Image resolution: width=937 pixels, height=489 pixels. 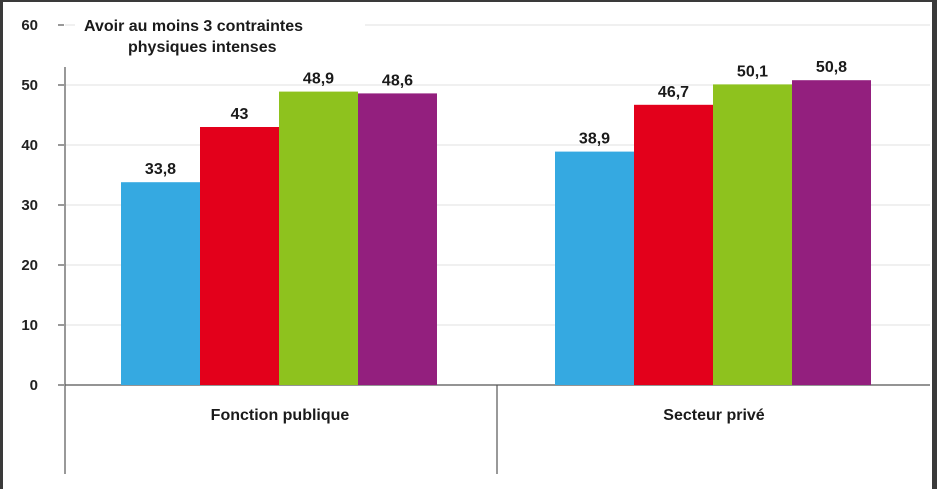 I want to click on y-tick-label-0: 0, so click(x=34, y=385).